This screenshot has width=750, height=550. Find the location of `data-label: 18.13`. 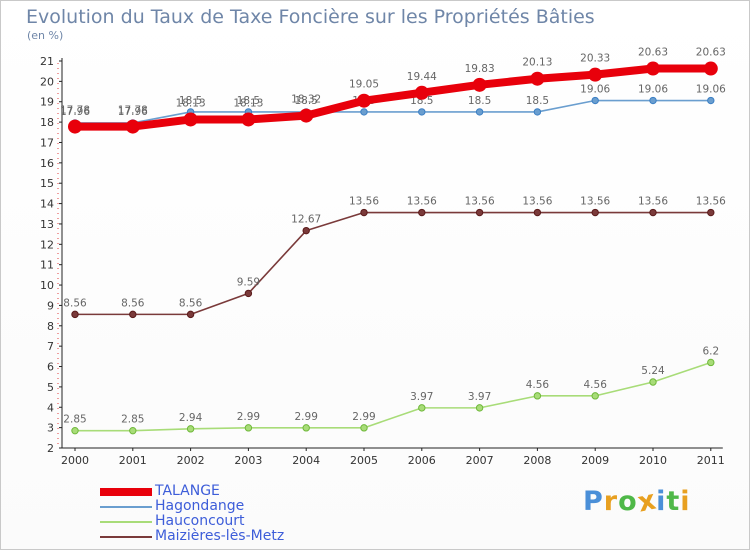

data-label: 18.13 is located at coordinates (191, 103).